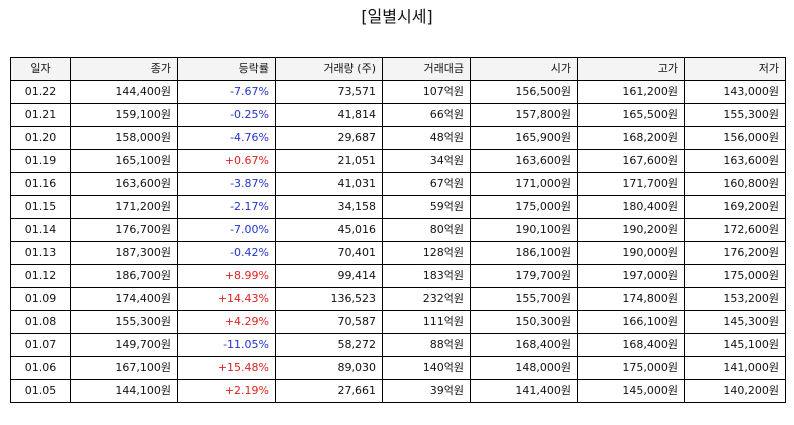 The height and width of the screenshot is (425, 794). What do you see at coordinates (426, 92) in the screenshot?
I see `cell-amount: 107억원` at bounding box center [426, 92].